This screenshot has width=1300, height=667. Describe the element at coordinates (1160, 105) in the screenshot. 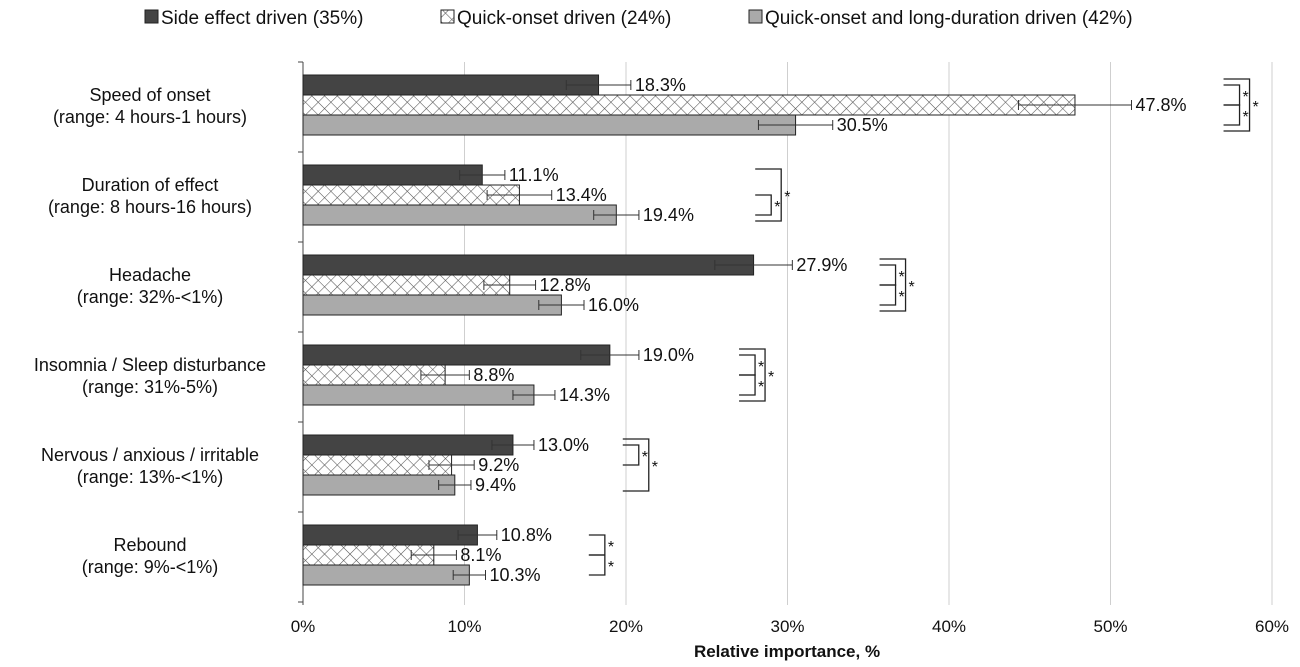

I see `data-label: 47.8%` at that location.